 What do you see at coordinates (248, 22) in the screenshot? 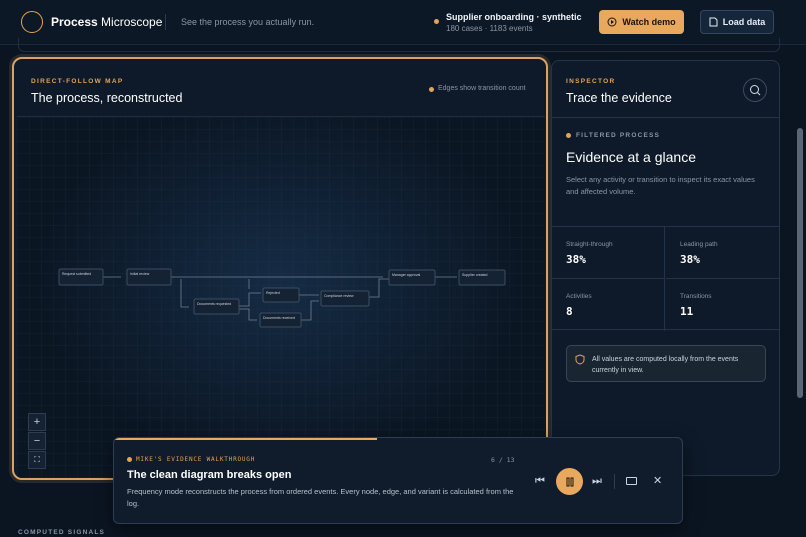
I see `tagline: See the process you actually run.` at bounding box center [248, 22].